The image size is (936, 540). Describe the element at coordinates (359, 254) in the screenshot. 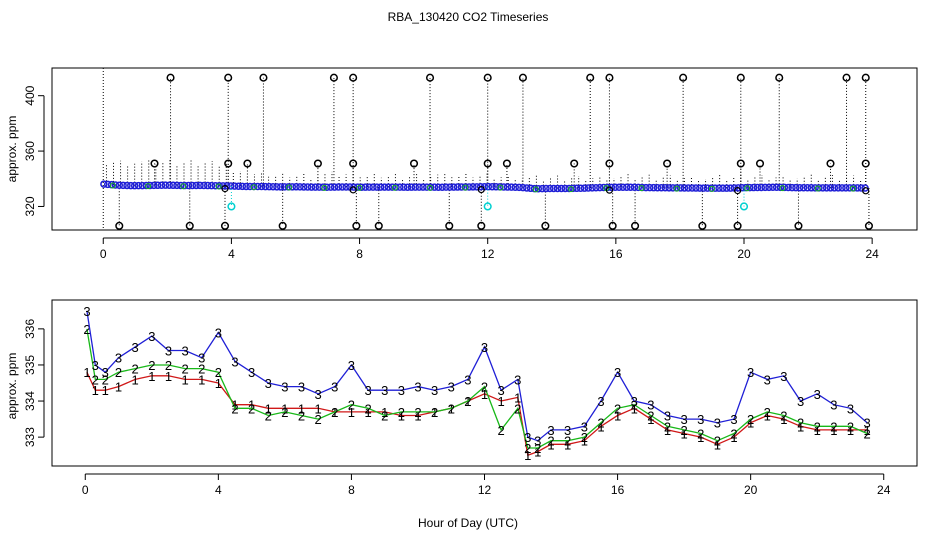

I see `top-panel-x-tick-label: 8` at that location.